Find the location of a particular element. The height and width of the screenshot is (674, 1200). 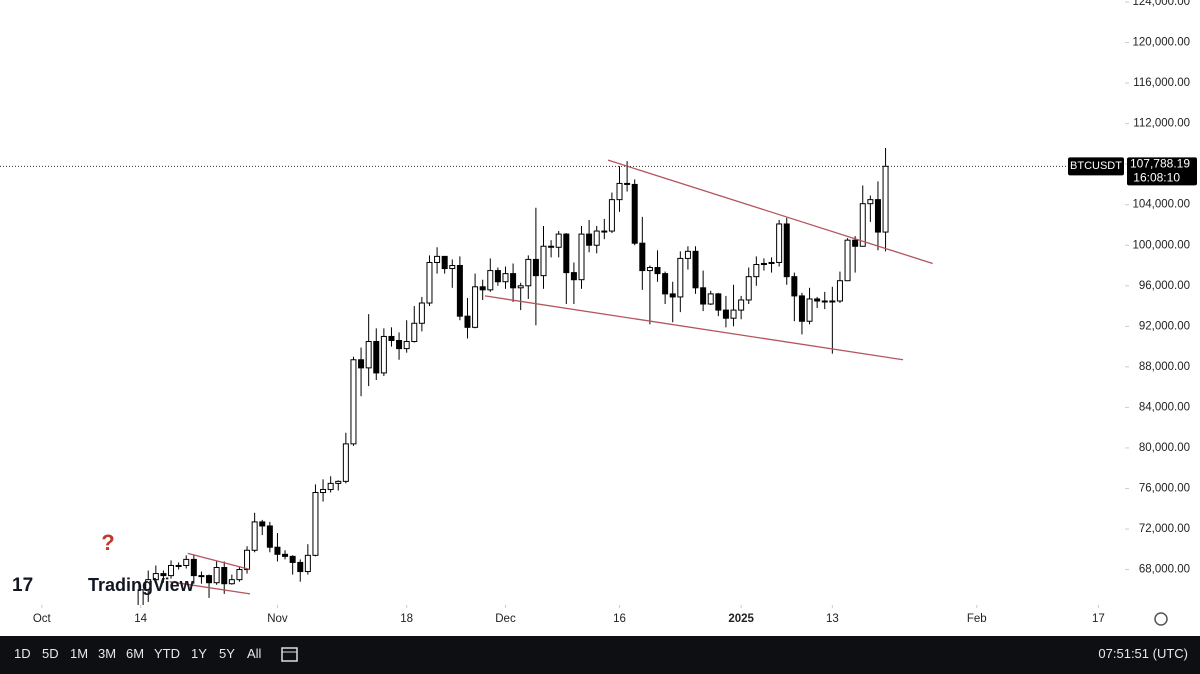

countdown: 16:08:10 is located at coordinates (1156, 177).